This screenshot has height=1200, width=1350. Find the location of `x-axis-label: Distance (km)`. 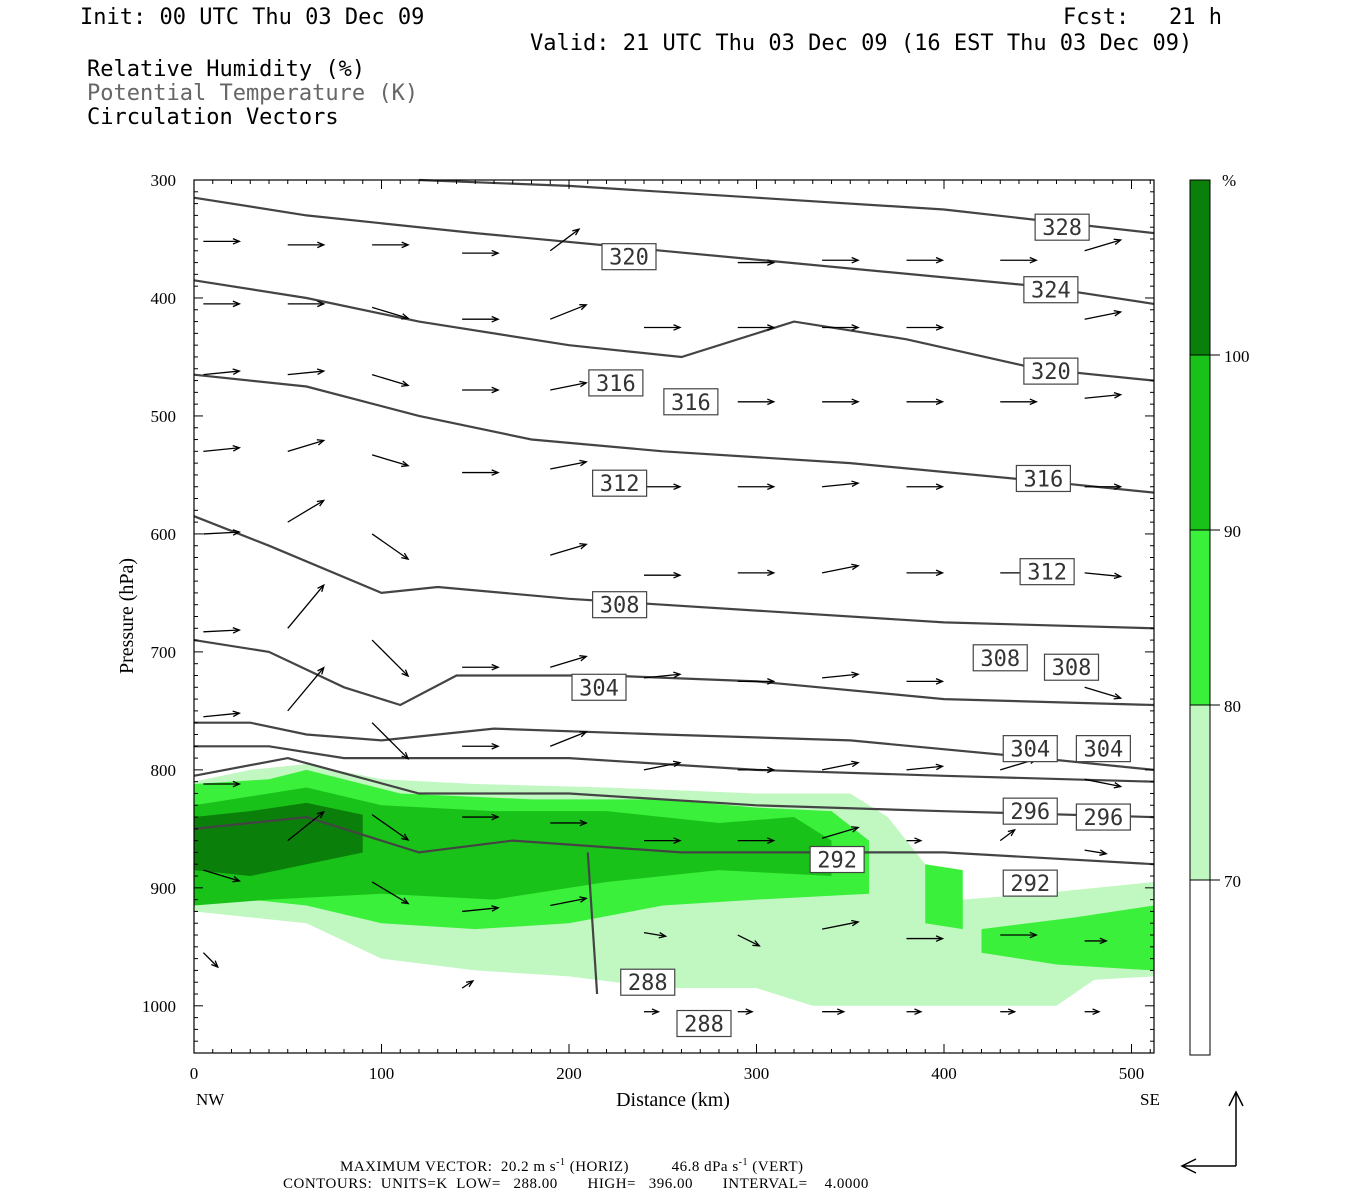

x-axis-label: Distance (km) is located at coordinates (673, 1100).